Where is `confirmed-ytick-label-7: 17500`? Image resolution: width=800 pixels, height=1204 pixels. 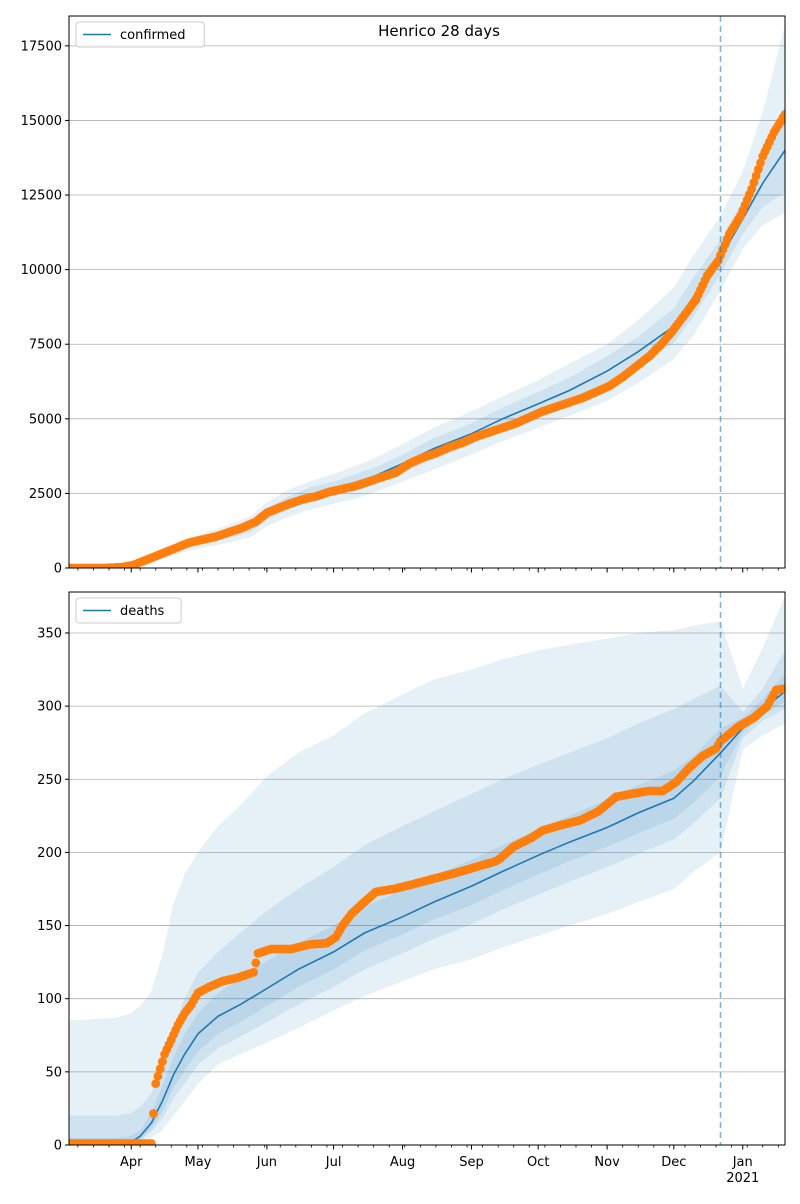 confirmed-ytick-label-7: 17500 is located at coordinates (41, 46).